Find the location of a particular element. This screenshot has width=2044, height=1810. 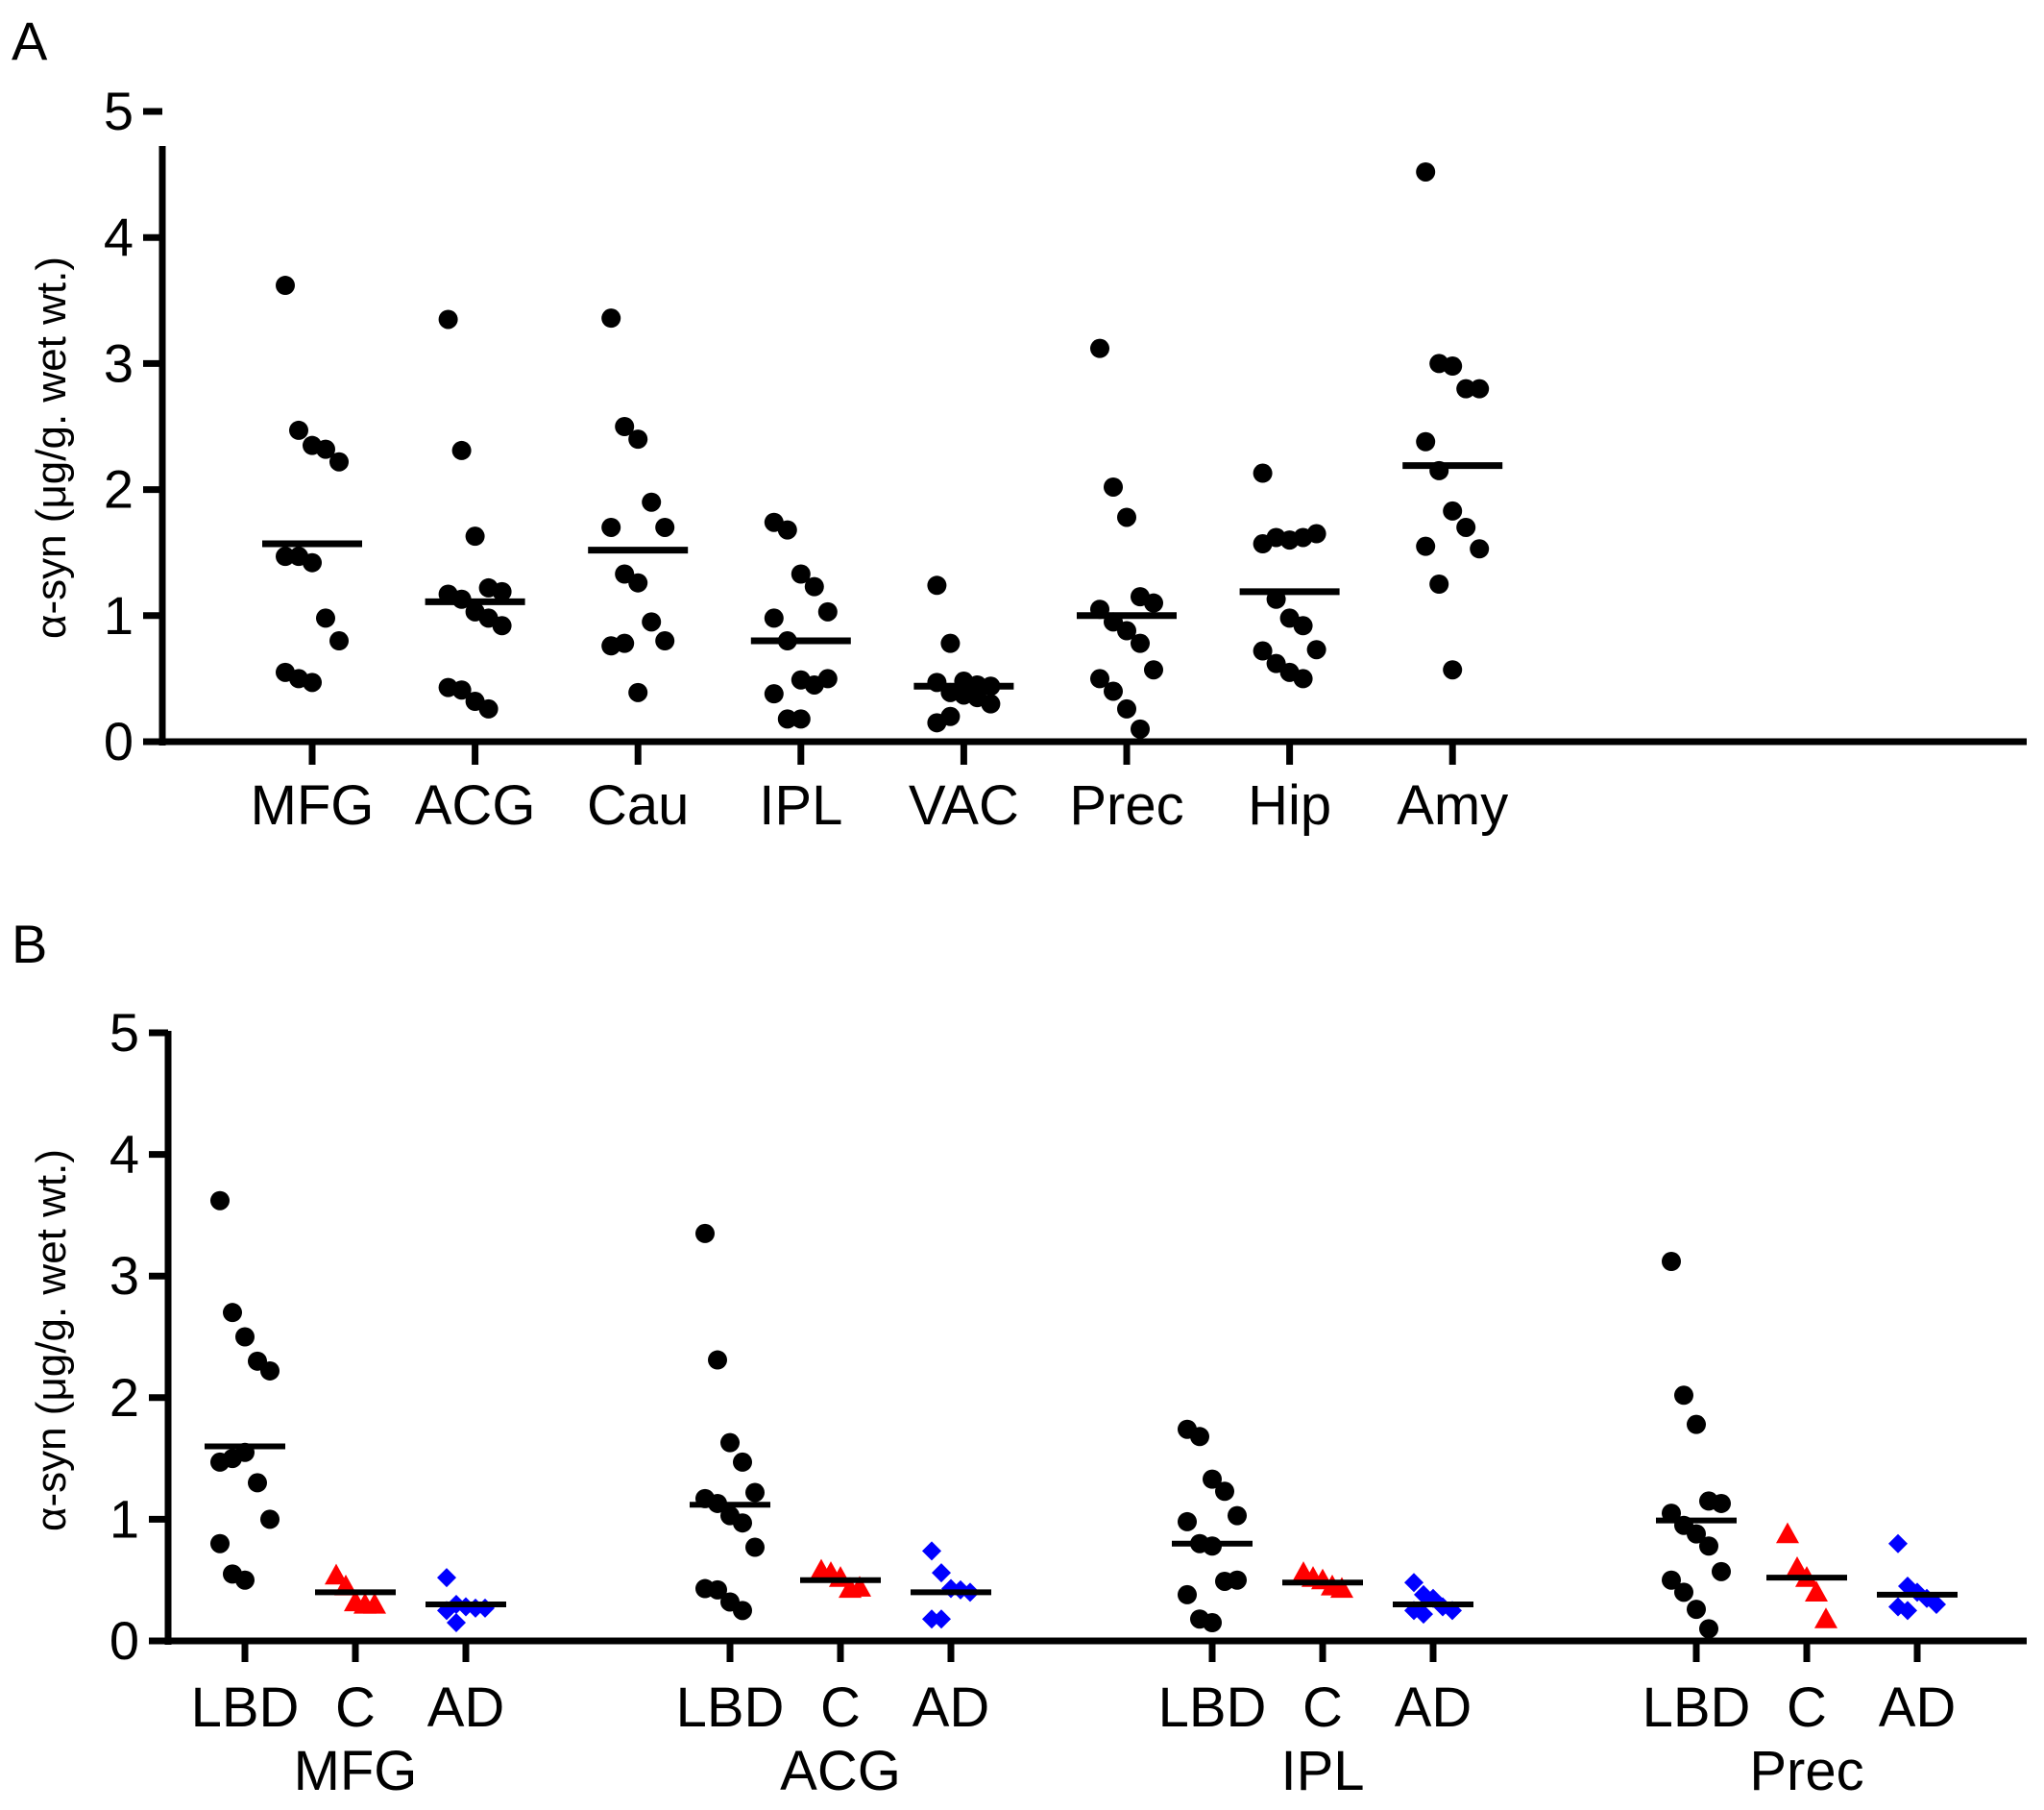

panel-a-category-label: ACG is located at coordinates (475, 805).